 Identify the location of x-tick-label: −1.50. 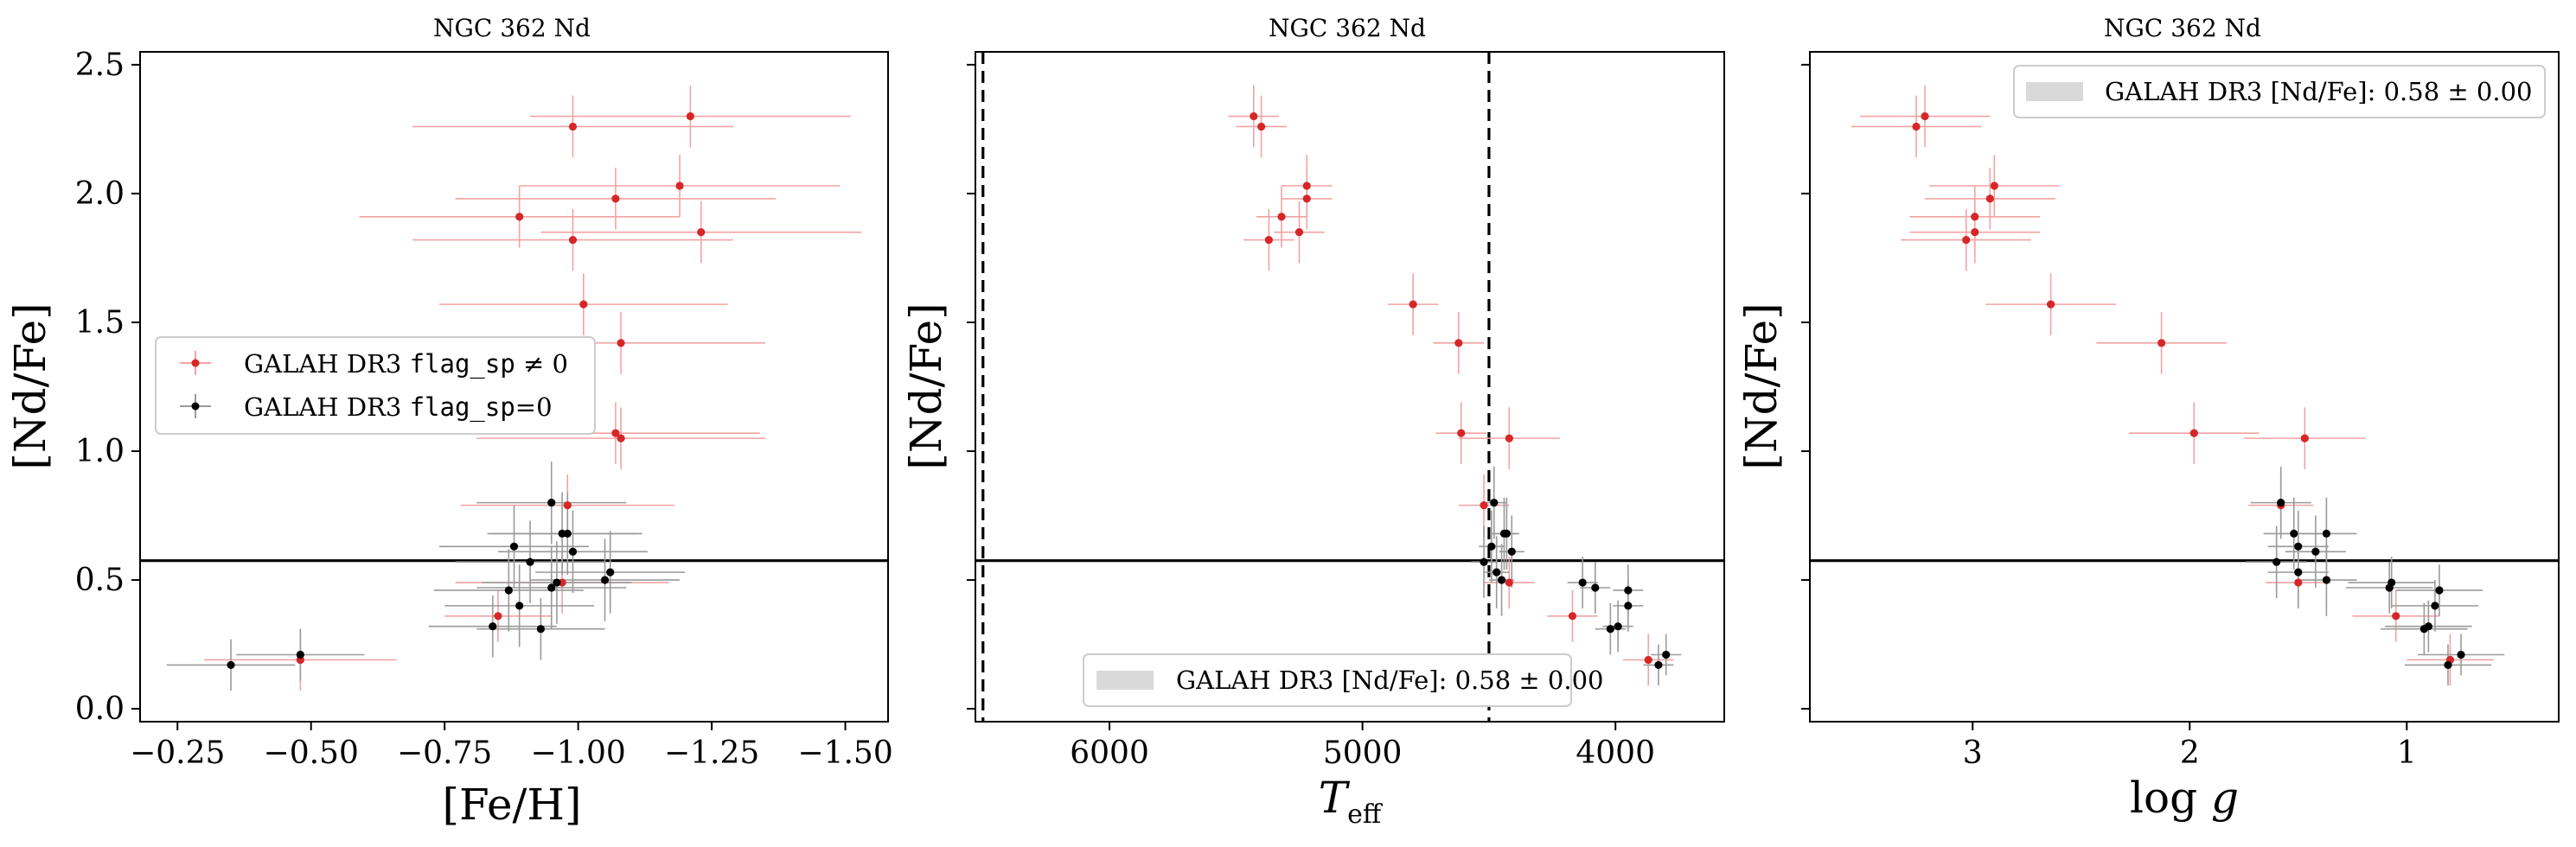
(844, 753).